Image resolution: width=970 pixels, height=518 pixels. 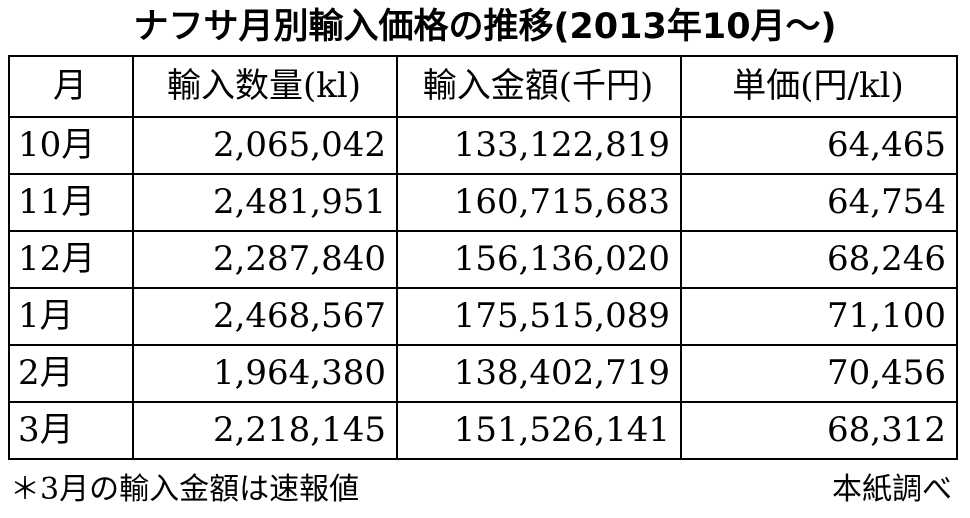 I want to click on row-month: 2月, so click(x=71, y=373).